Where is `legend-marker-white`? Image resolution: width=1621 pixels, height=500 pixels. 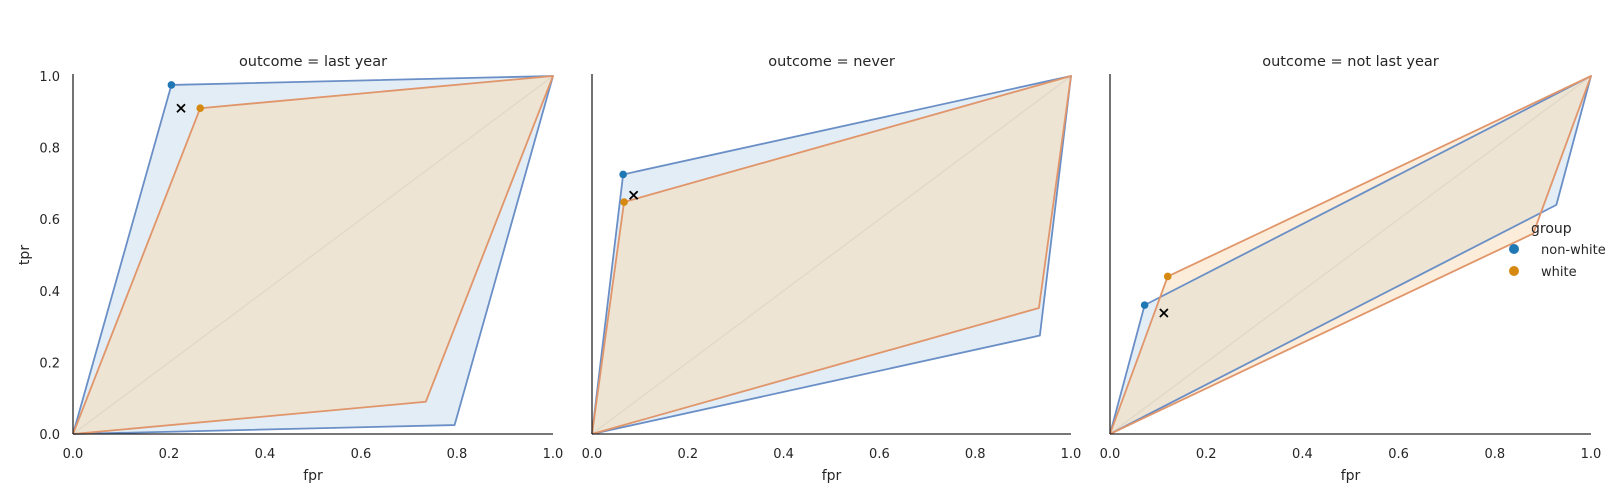
legend-marker-white is located at coordinates (1514, 271).